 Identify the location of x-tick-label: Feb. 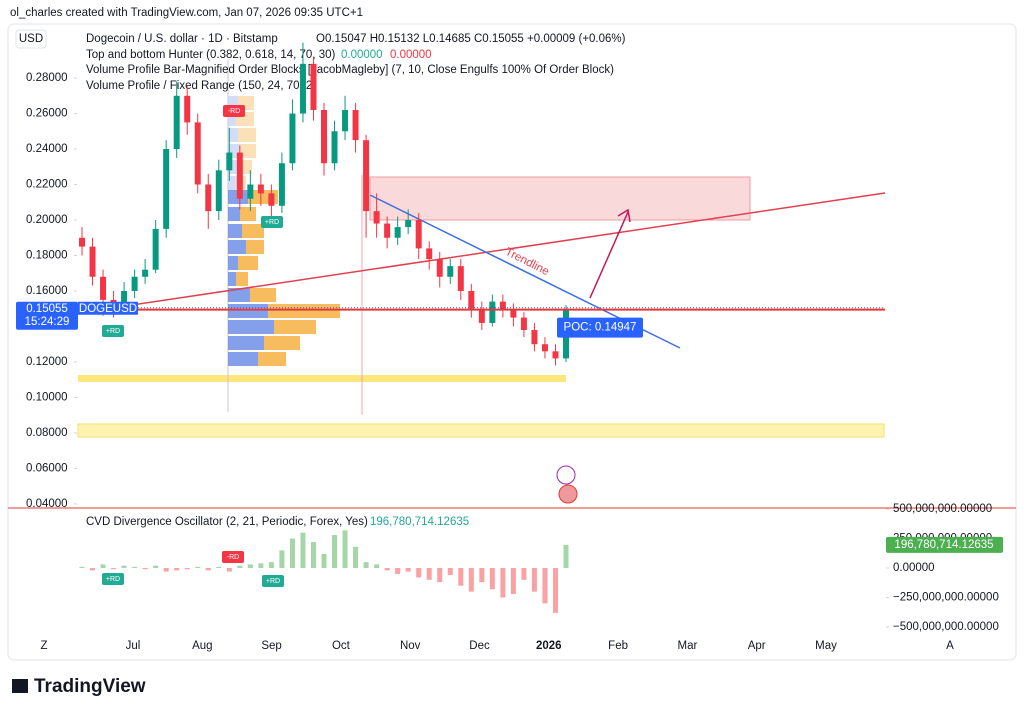
(618, 646).